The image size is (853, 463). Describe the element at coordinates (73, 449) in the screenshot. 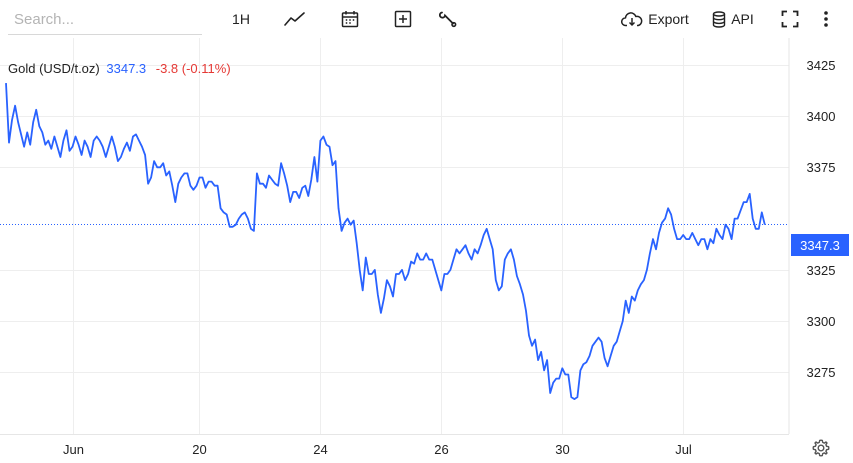

I see `time-axis-tick-label: Jun` at that location.